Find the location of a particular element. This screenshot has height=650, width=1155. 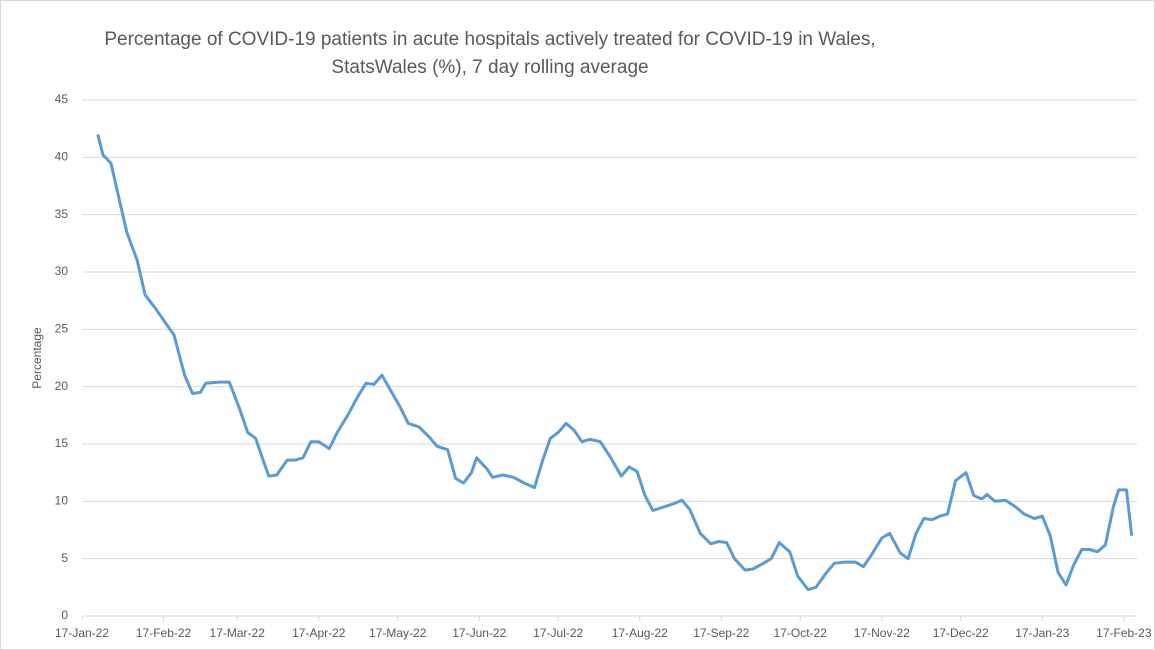

x-tick-label: 17-Aug-22 is located at coordinates (640, 633).